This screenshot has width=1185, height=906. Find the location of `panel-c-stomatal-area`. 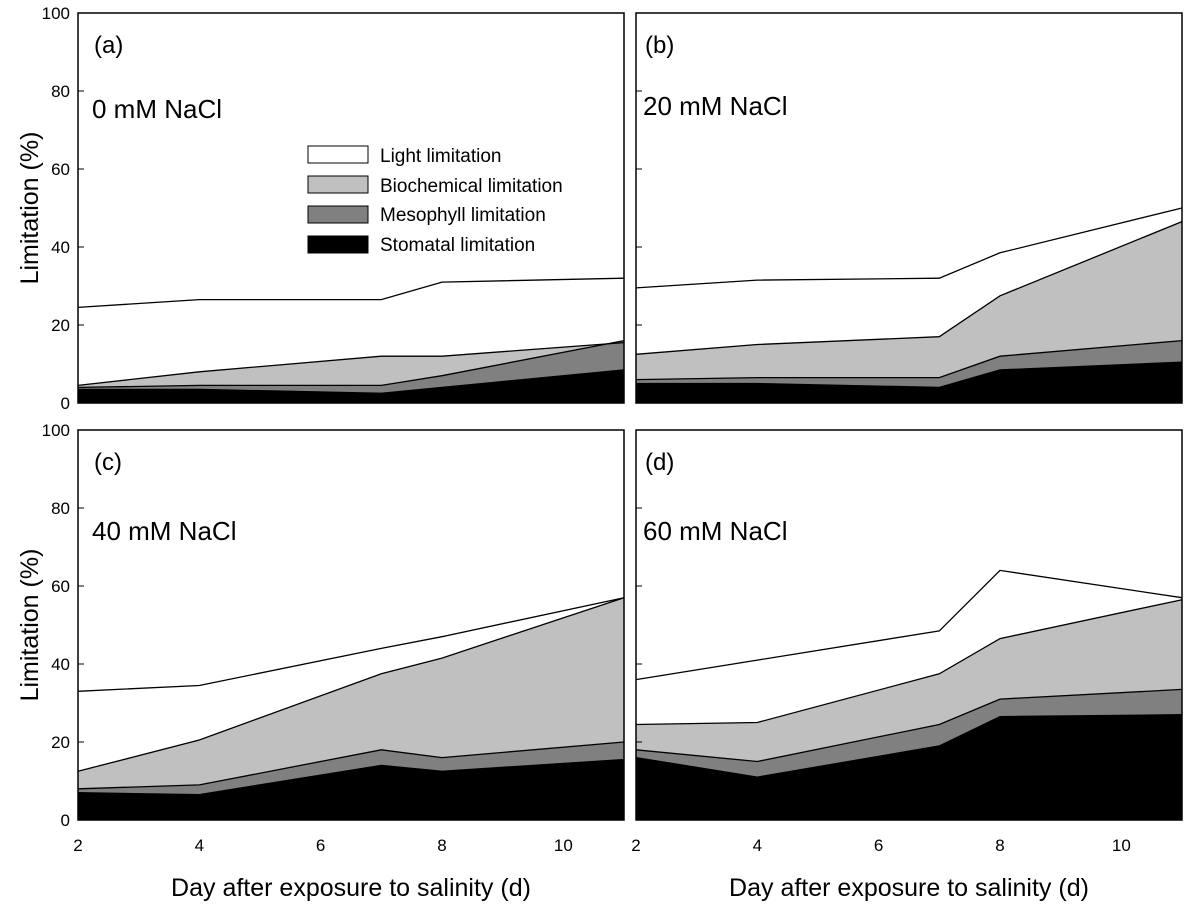

panel-c-stomatal-area is located at coordinates (351, 789).